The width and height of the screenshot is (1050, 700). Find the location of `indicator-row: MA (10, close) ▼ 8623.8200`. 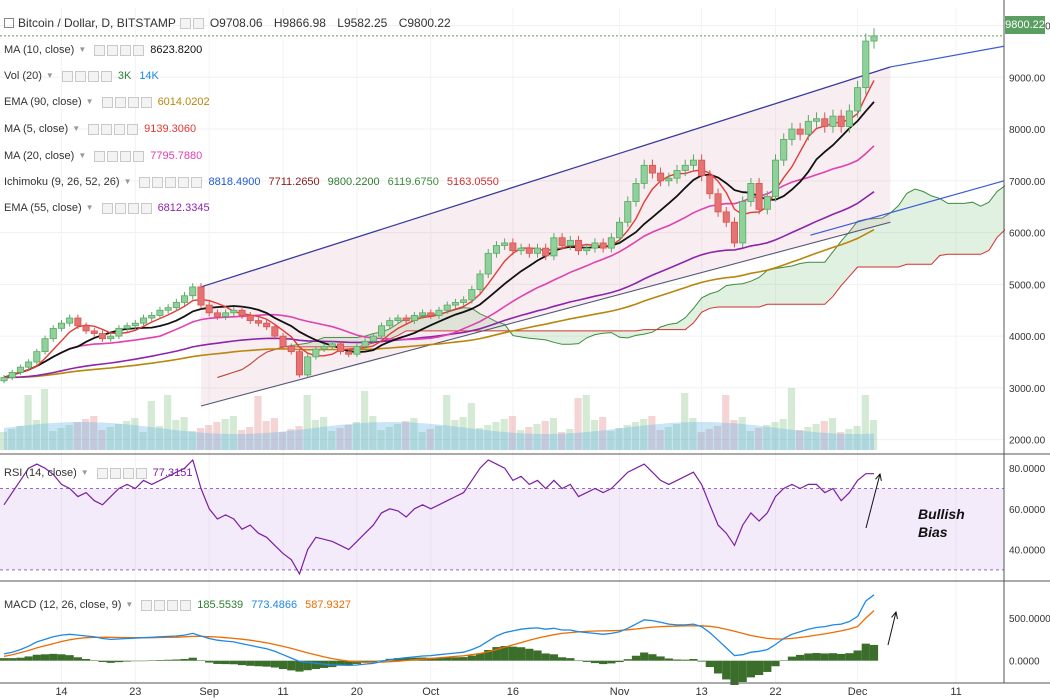

indicator-row: MA (10, close) ▼ 8623.8200 is located at coordinates (107, 50).